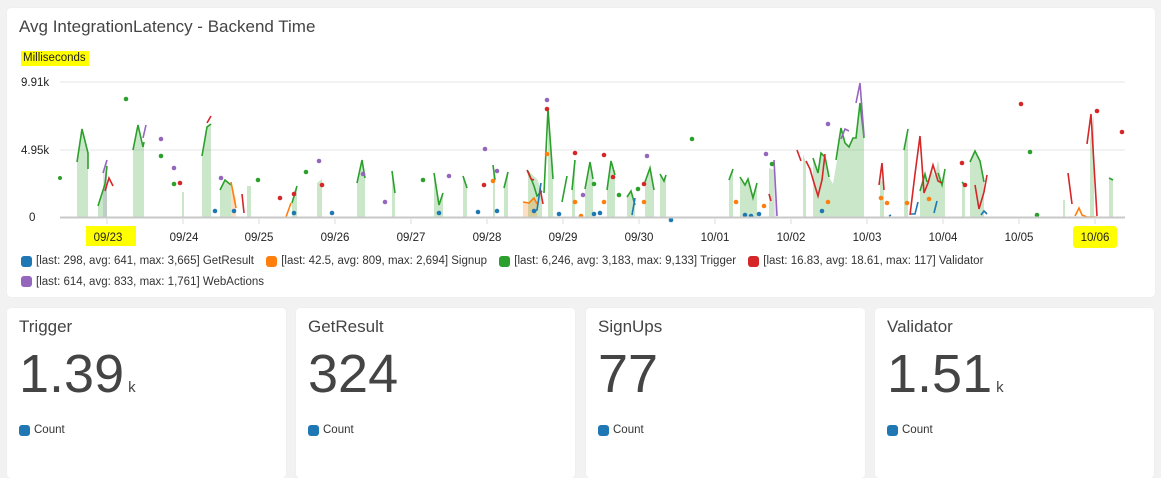 This screenshot has width=1161, height=478. I want to click on panel-title: Avg IntegrationLatency - Backend Time, so click(167, 26).